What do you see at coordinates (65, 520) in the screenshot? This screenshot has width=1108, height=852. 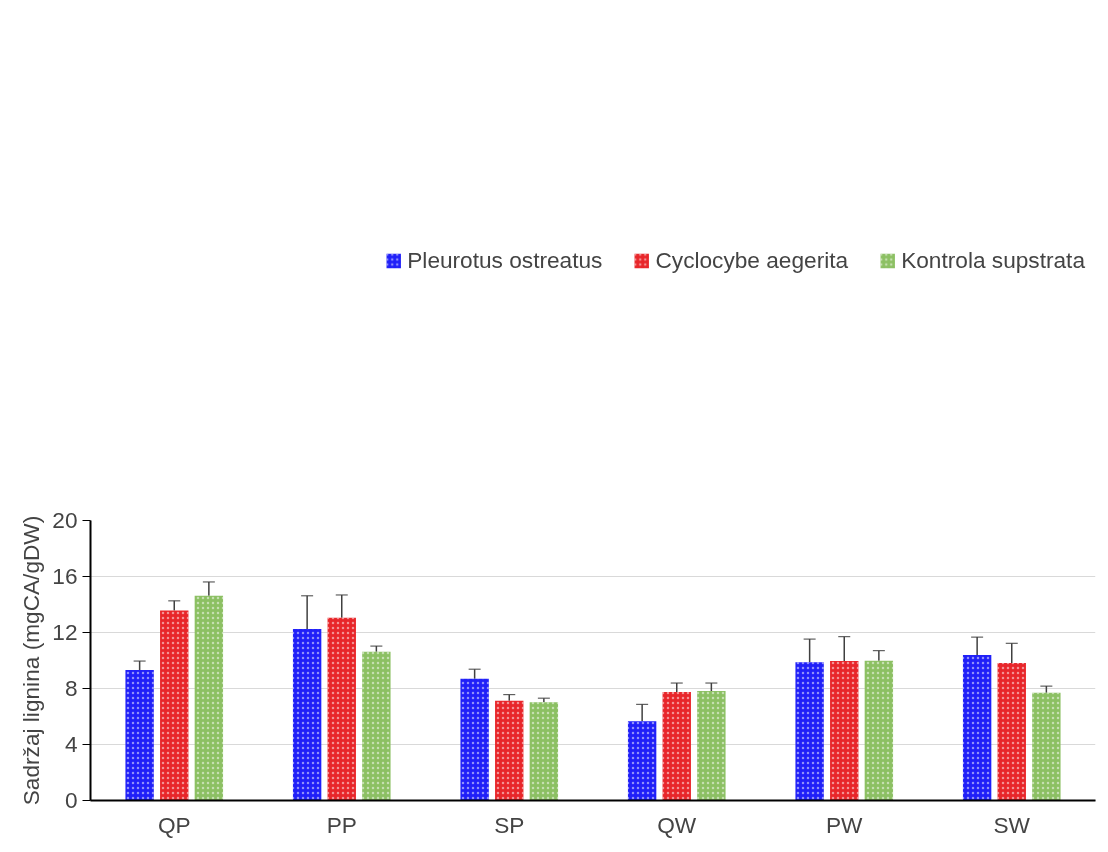 I see `y-tick-label: 20` at bounding box center [65, 520].